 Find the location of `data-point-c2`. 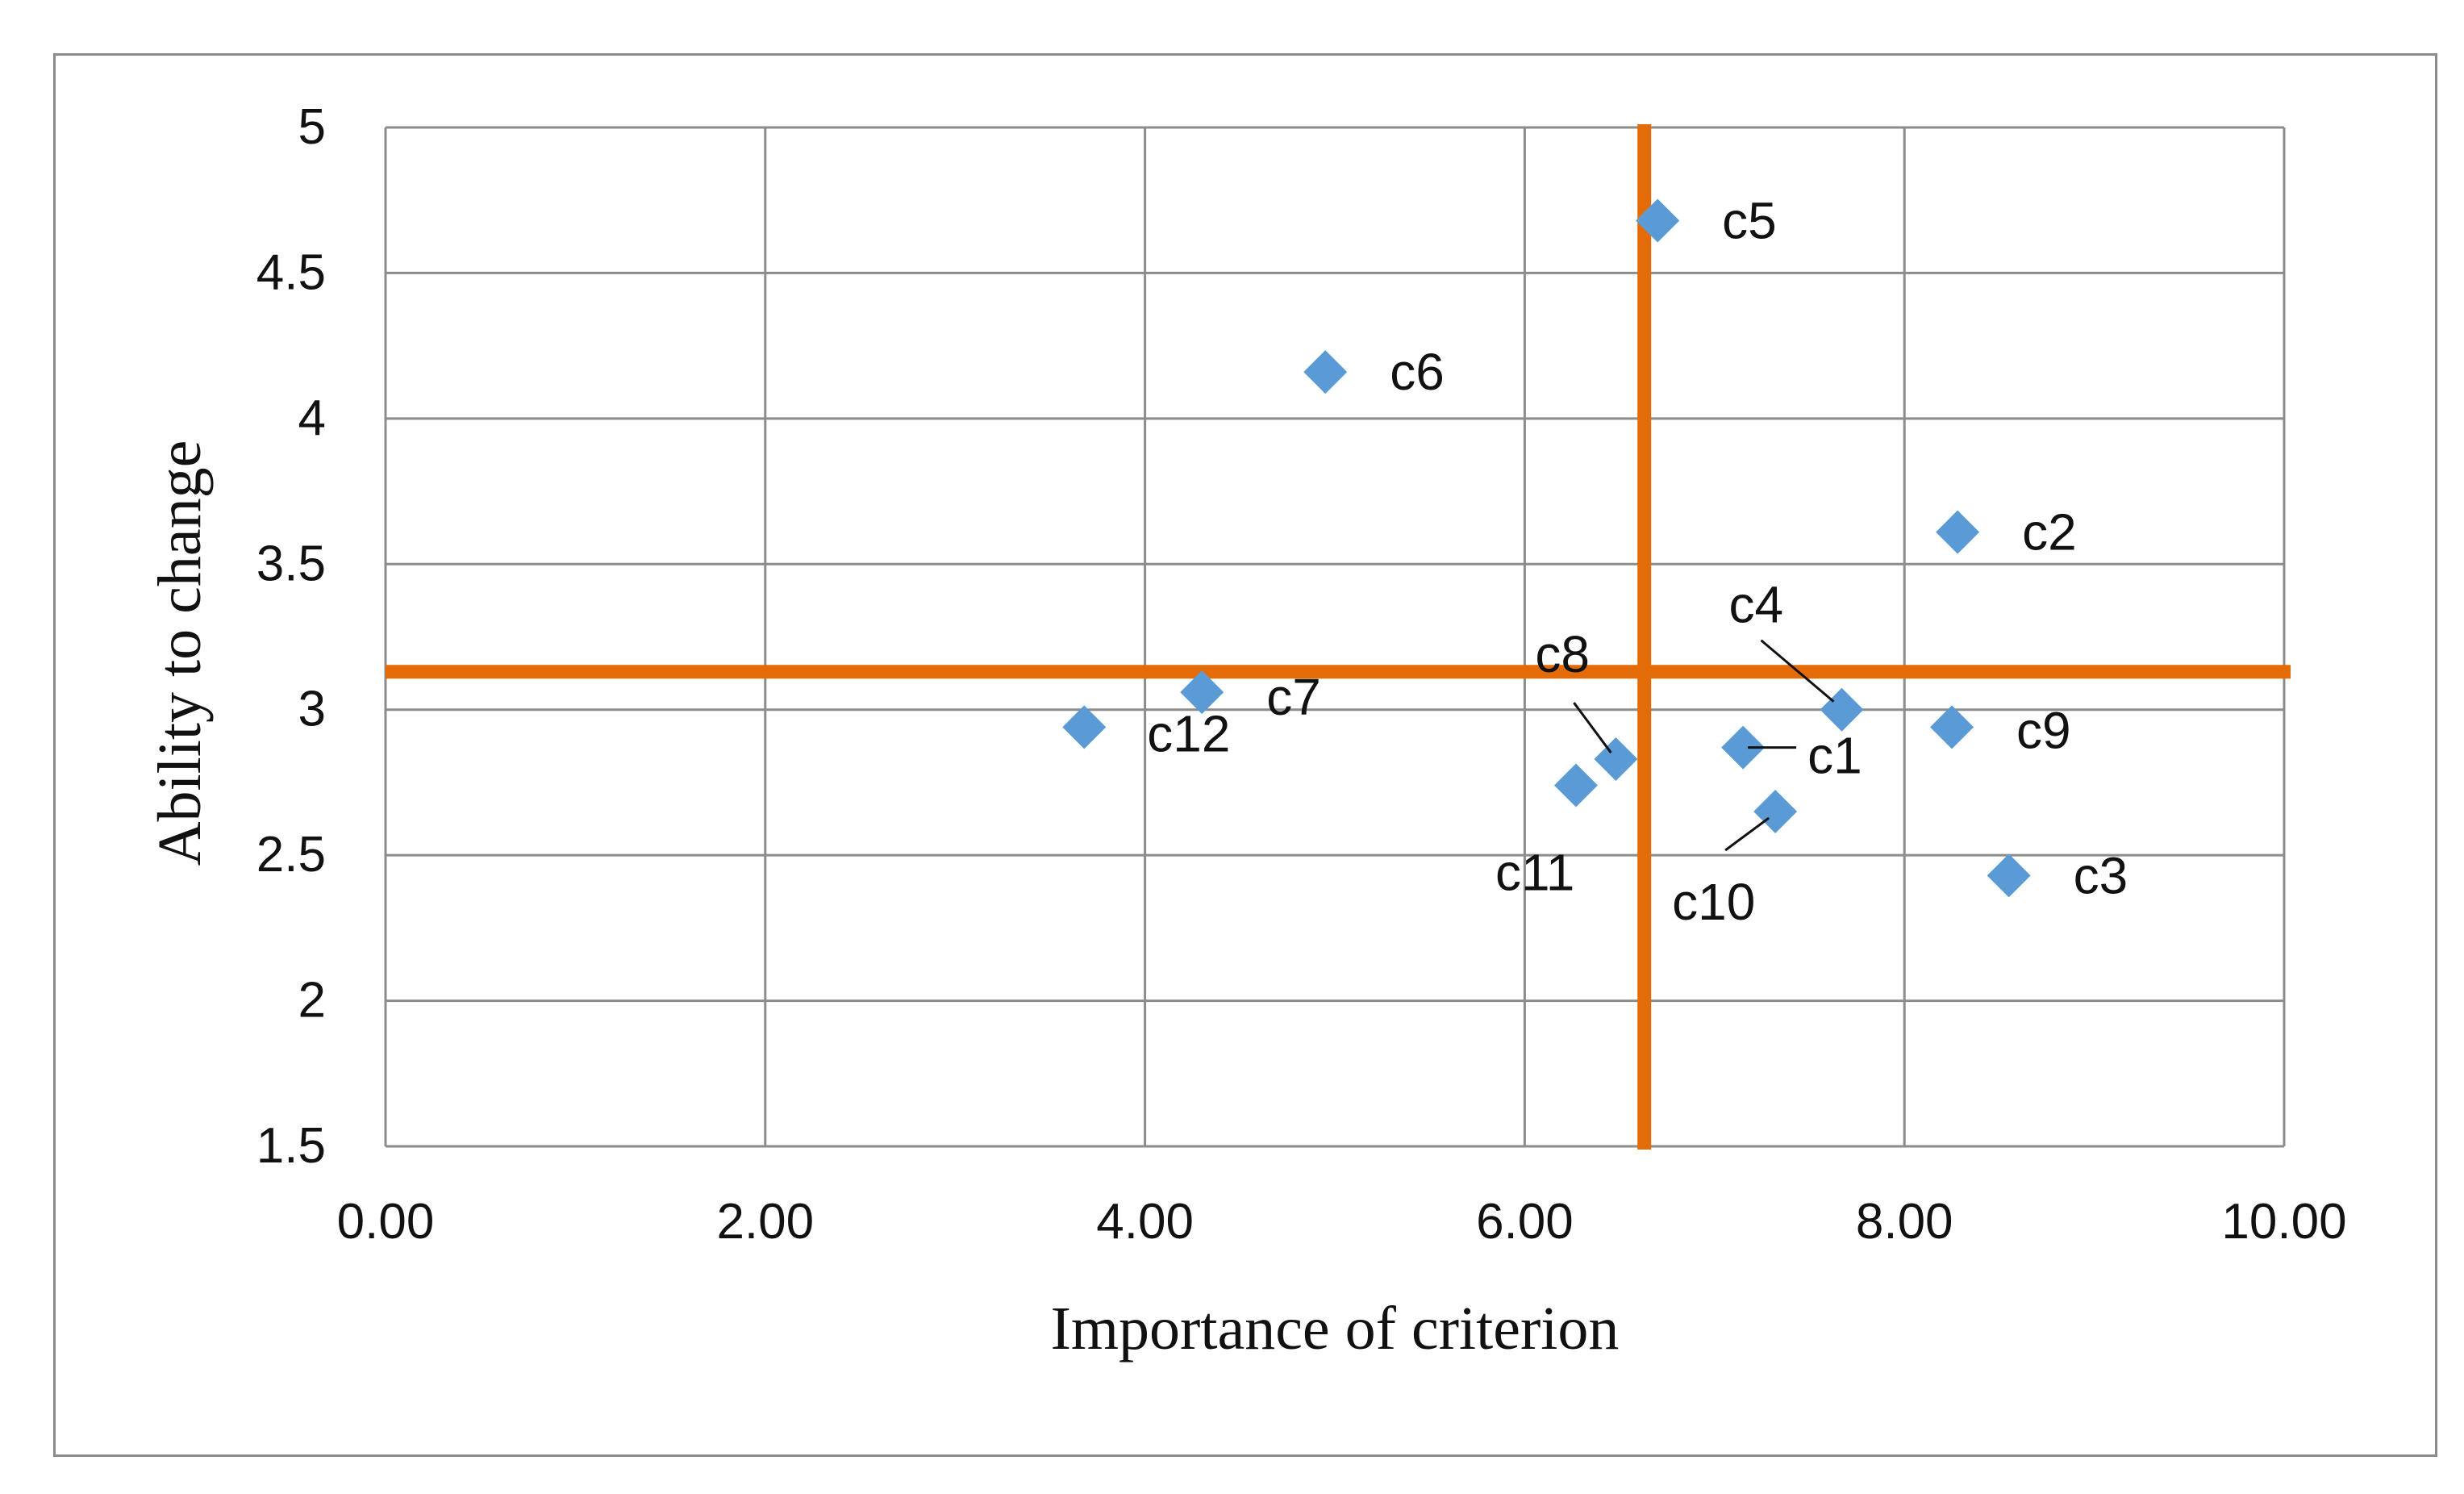

data-point-c2 is located at coordinates (1958, 532).